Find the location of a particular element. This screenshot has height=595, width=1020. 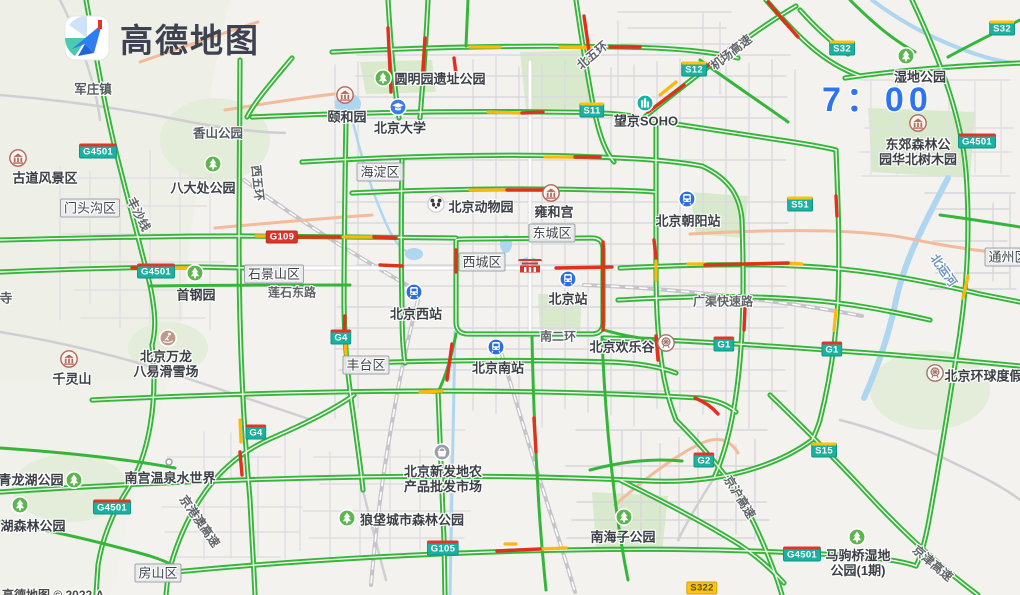

poi-label: 南宫温泉水世界 is located at coordinates (169, 478).